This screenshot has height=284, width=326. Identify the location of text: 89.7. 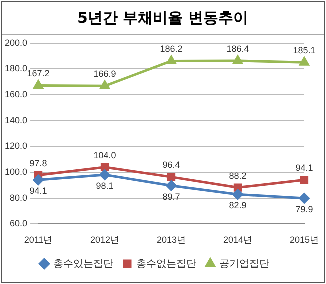
(171, 197).